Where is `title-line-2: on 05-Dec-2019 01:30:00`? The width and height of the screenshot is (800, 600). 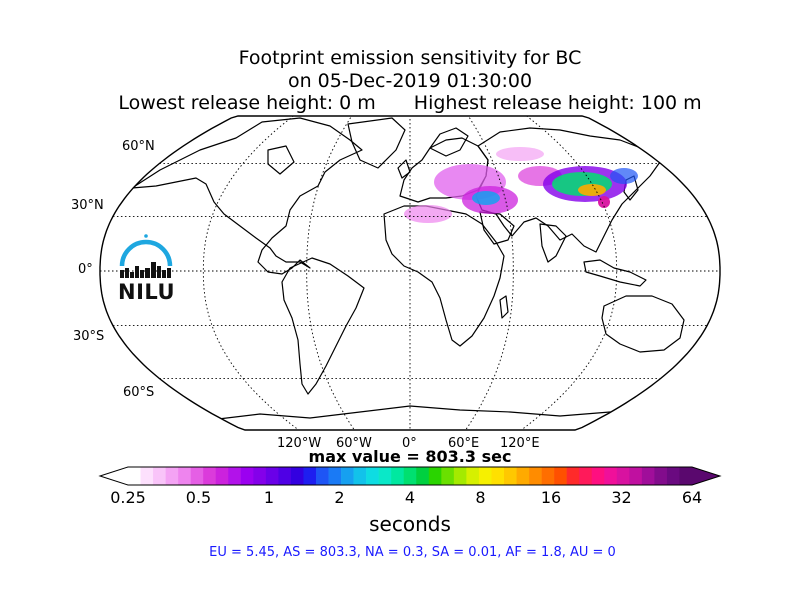
title-line-2: on 05-Dec-2019 01:30:00 is located at coordinates (410, 81).